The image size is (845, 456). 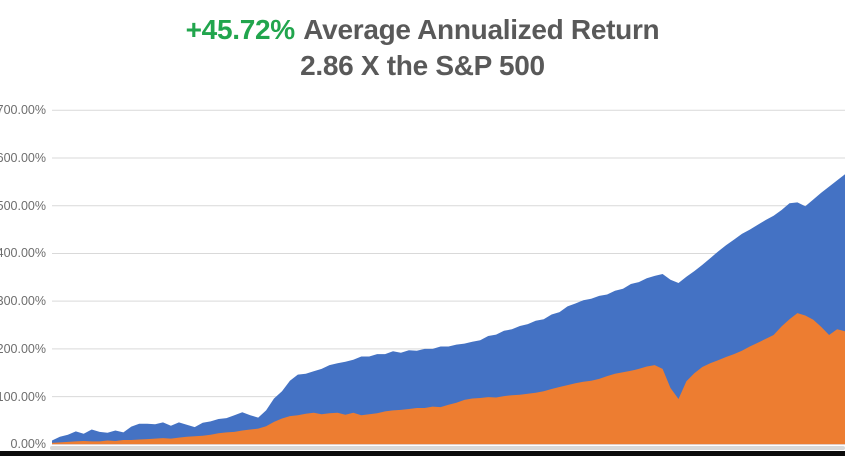 I want to click on title-line-2: 2.86 X the S&P 500, so click(x=422, y=65).